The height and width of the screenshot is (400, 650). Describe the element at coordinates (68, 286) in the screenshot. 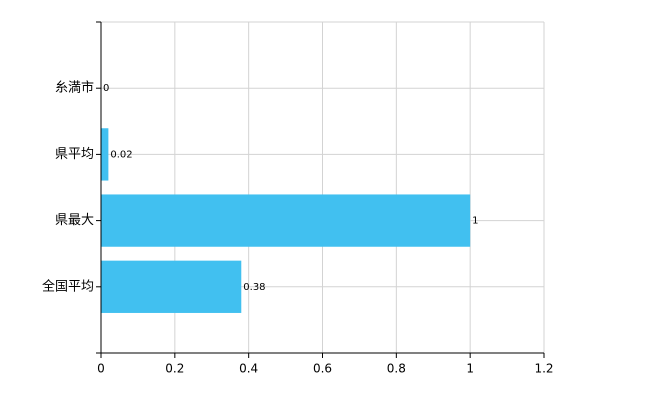

I see `y-tick-label: 全国平均` at that location.